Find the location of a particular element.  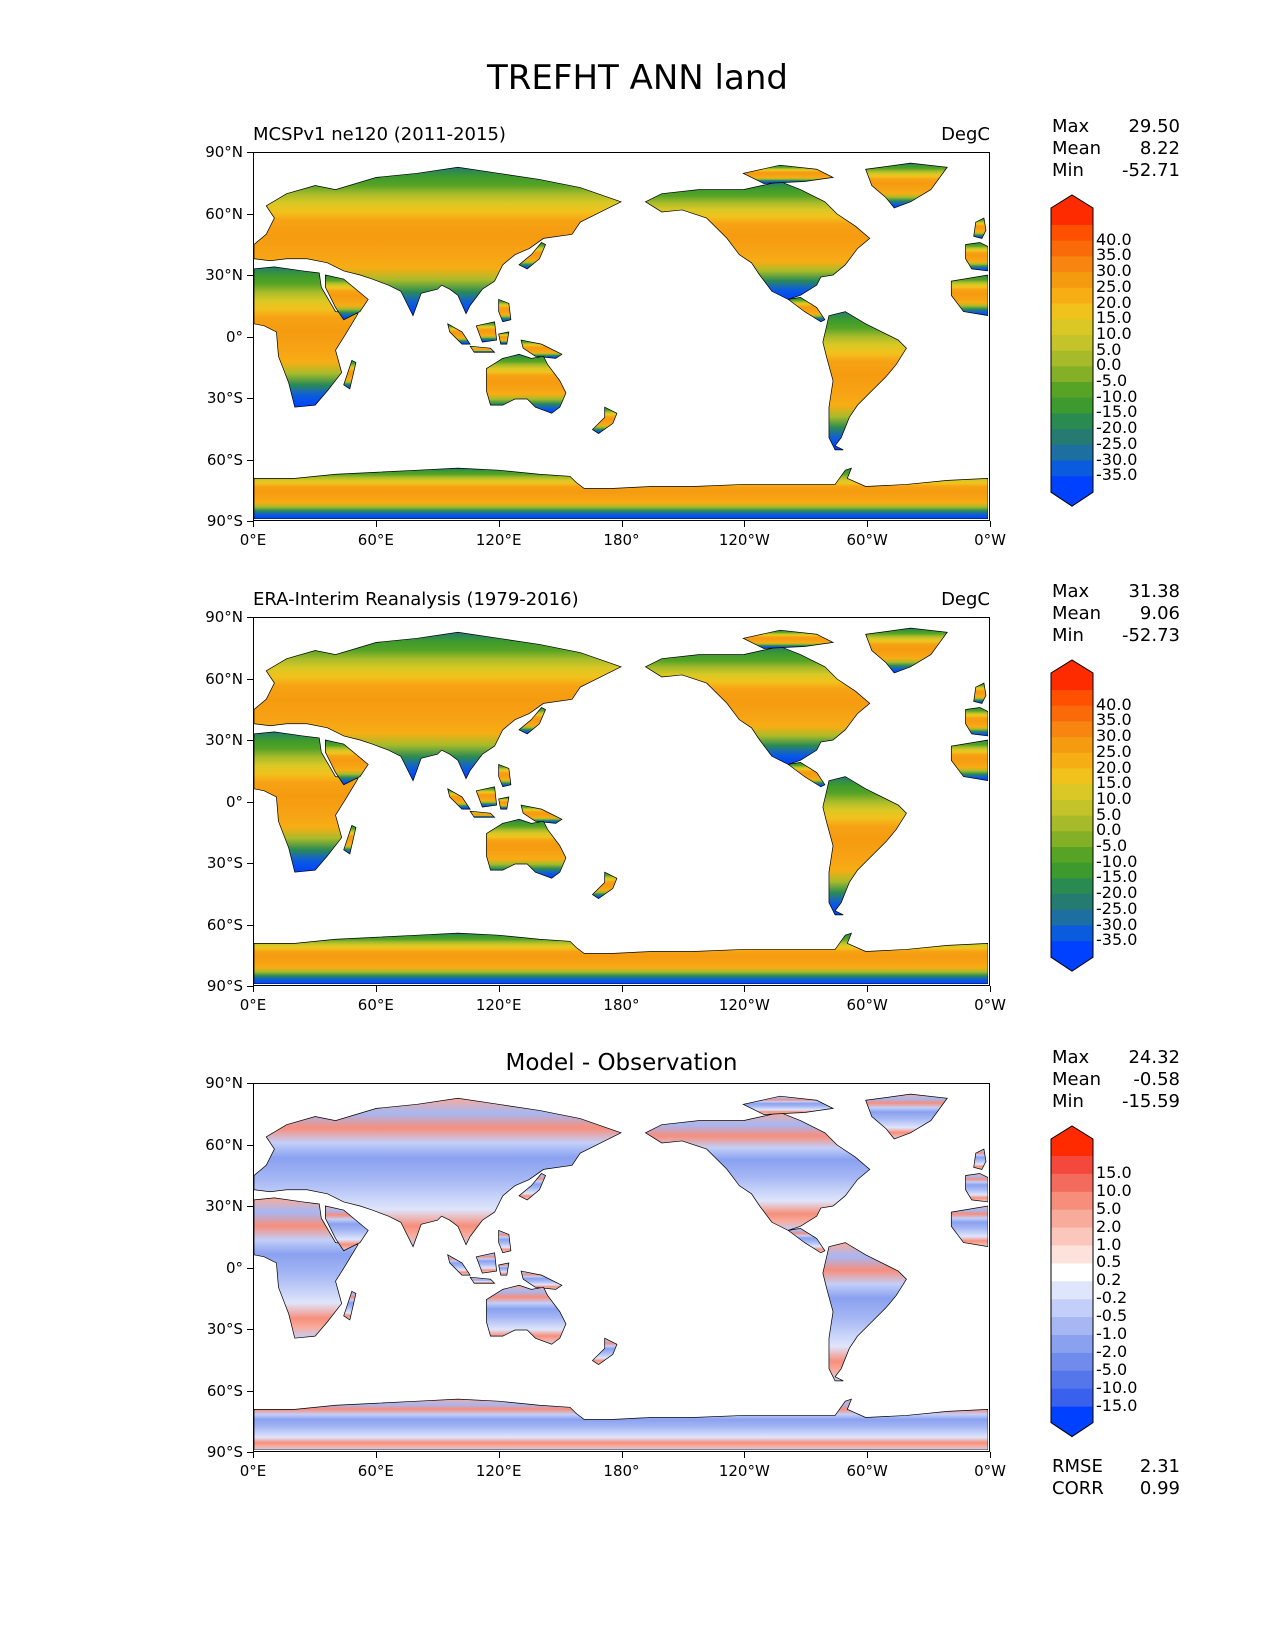

lon-tick-label: 180° is located at coordinates (621, 540).